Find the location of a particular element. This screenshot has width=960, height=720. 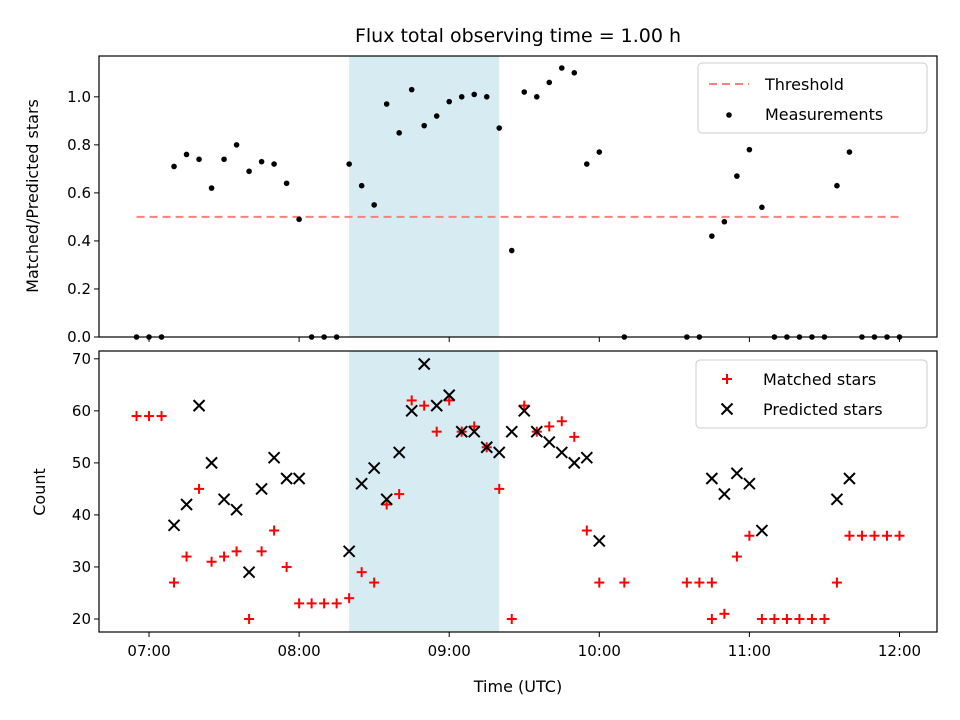

legend-matched-swatch is located at coordinates (727, 379).